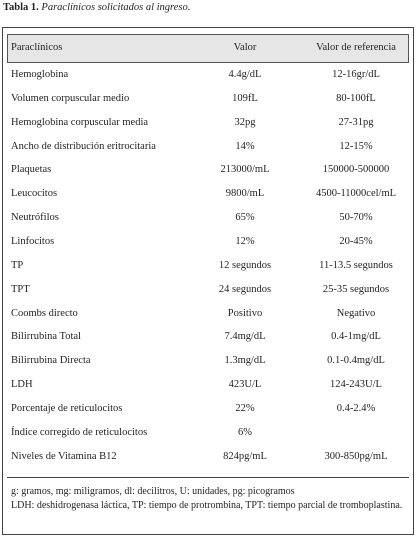 Image resolution: width=417 pixels, height=536 pixels. What do you see at coordinates (80, 122) in the screenshot?
I see `table-cell: Hemoglobina corpuscular media` at bounding box center [80, 122].